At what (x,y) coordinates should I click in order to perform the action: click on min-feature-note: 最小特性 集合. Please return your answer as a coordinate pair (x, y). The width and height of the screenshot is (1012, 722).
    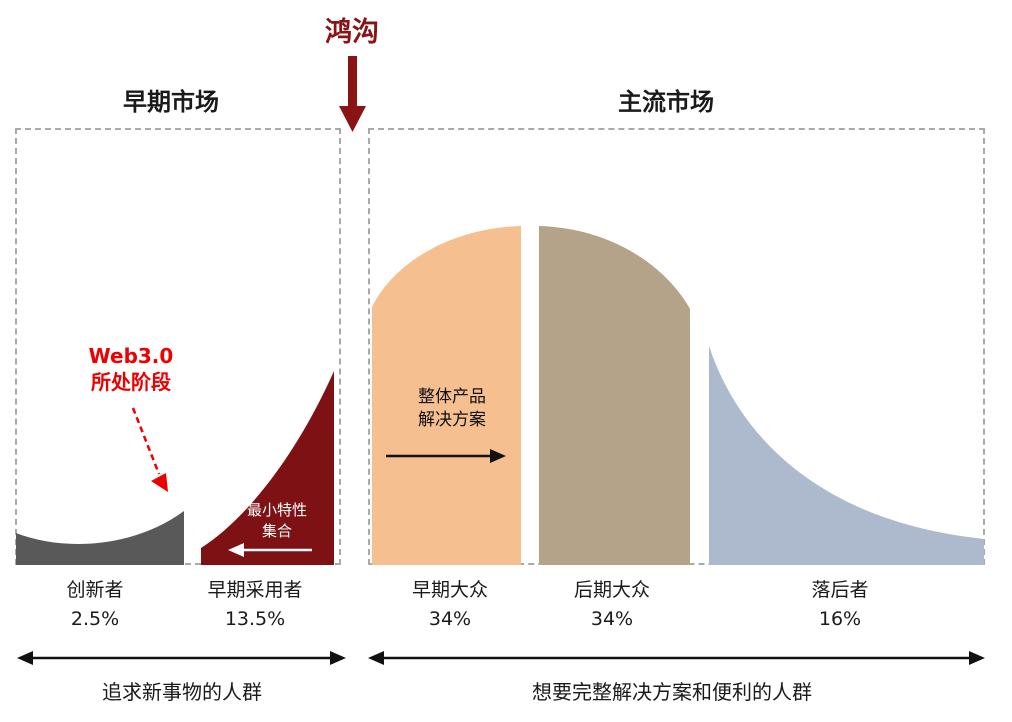
    Looking at the image, I should click on (277, 520).